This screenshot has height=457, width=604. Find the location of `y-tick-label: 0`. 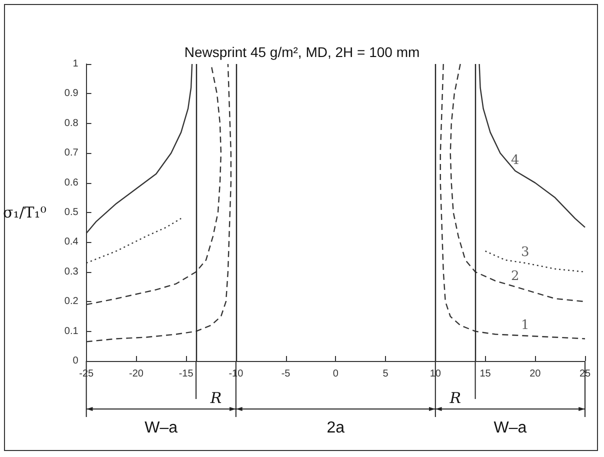

y-tick-label: 0 is located at coordinates (75, 361).